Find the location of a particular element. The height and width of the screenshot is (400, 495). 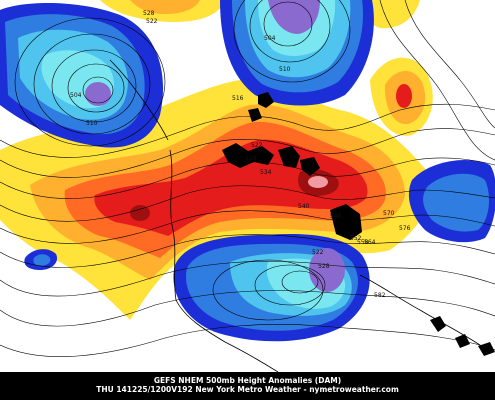

positive-core-pink is located at coordinates (318, 182).